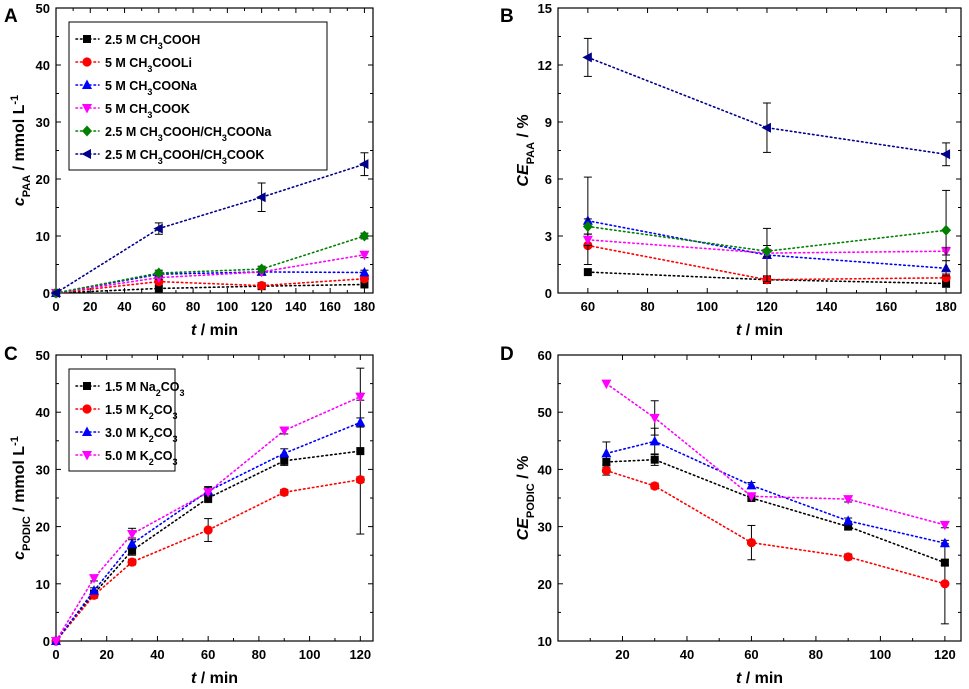  I want to click on legend-label: 5 M CH3COOK, so click(147, 111).